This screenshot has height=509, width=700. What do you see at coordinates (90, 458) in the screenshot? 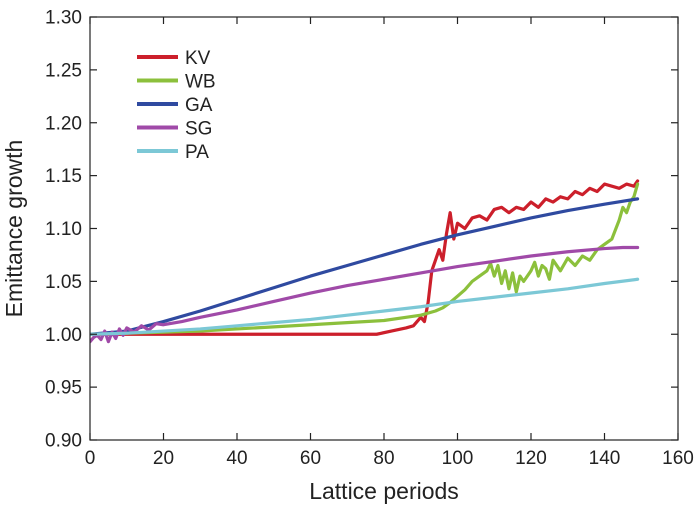
I see `x-tick-label: 0` at bounding box center [90, 458].